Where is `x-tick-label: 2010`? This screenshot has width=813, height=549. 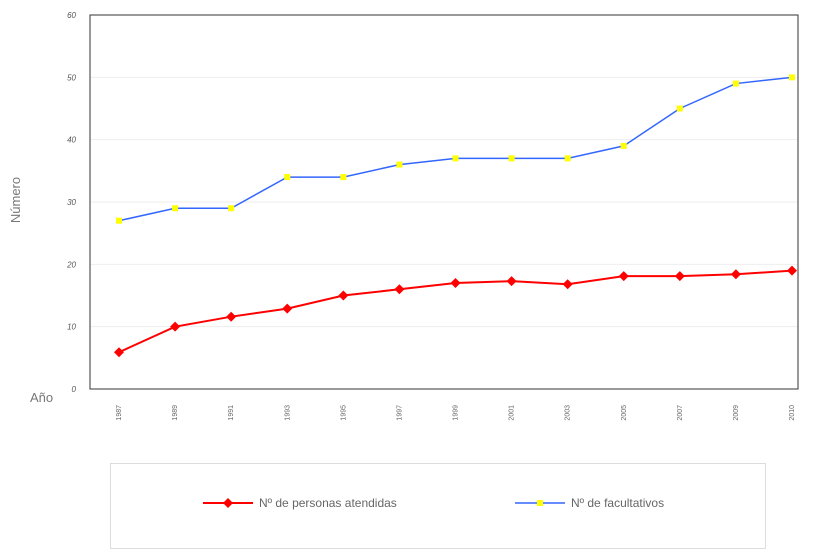
x-tick-label: 2010 is located at coordinates (792, 413).